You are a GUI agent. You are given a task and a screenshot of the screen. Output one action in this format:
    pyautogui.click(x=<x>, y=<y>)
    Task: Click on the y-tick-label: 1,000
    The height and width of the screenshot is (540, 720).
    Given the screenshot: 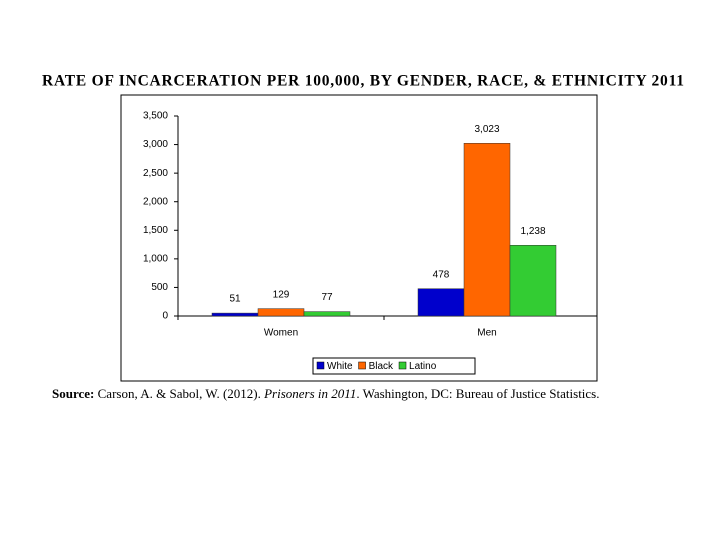 What is the action you would take?
    pyautogui.click(x=155, y=258)
    